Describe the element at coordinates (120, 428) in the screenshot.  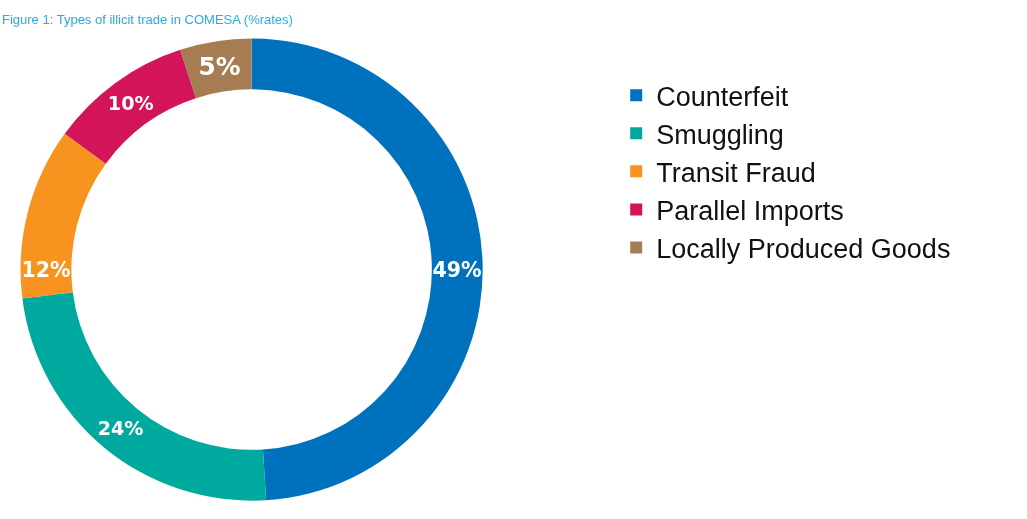
I see `data-label: 24%` at that location.